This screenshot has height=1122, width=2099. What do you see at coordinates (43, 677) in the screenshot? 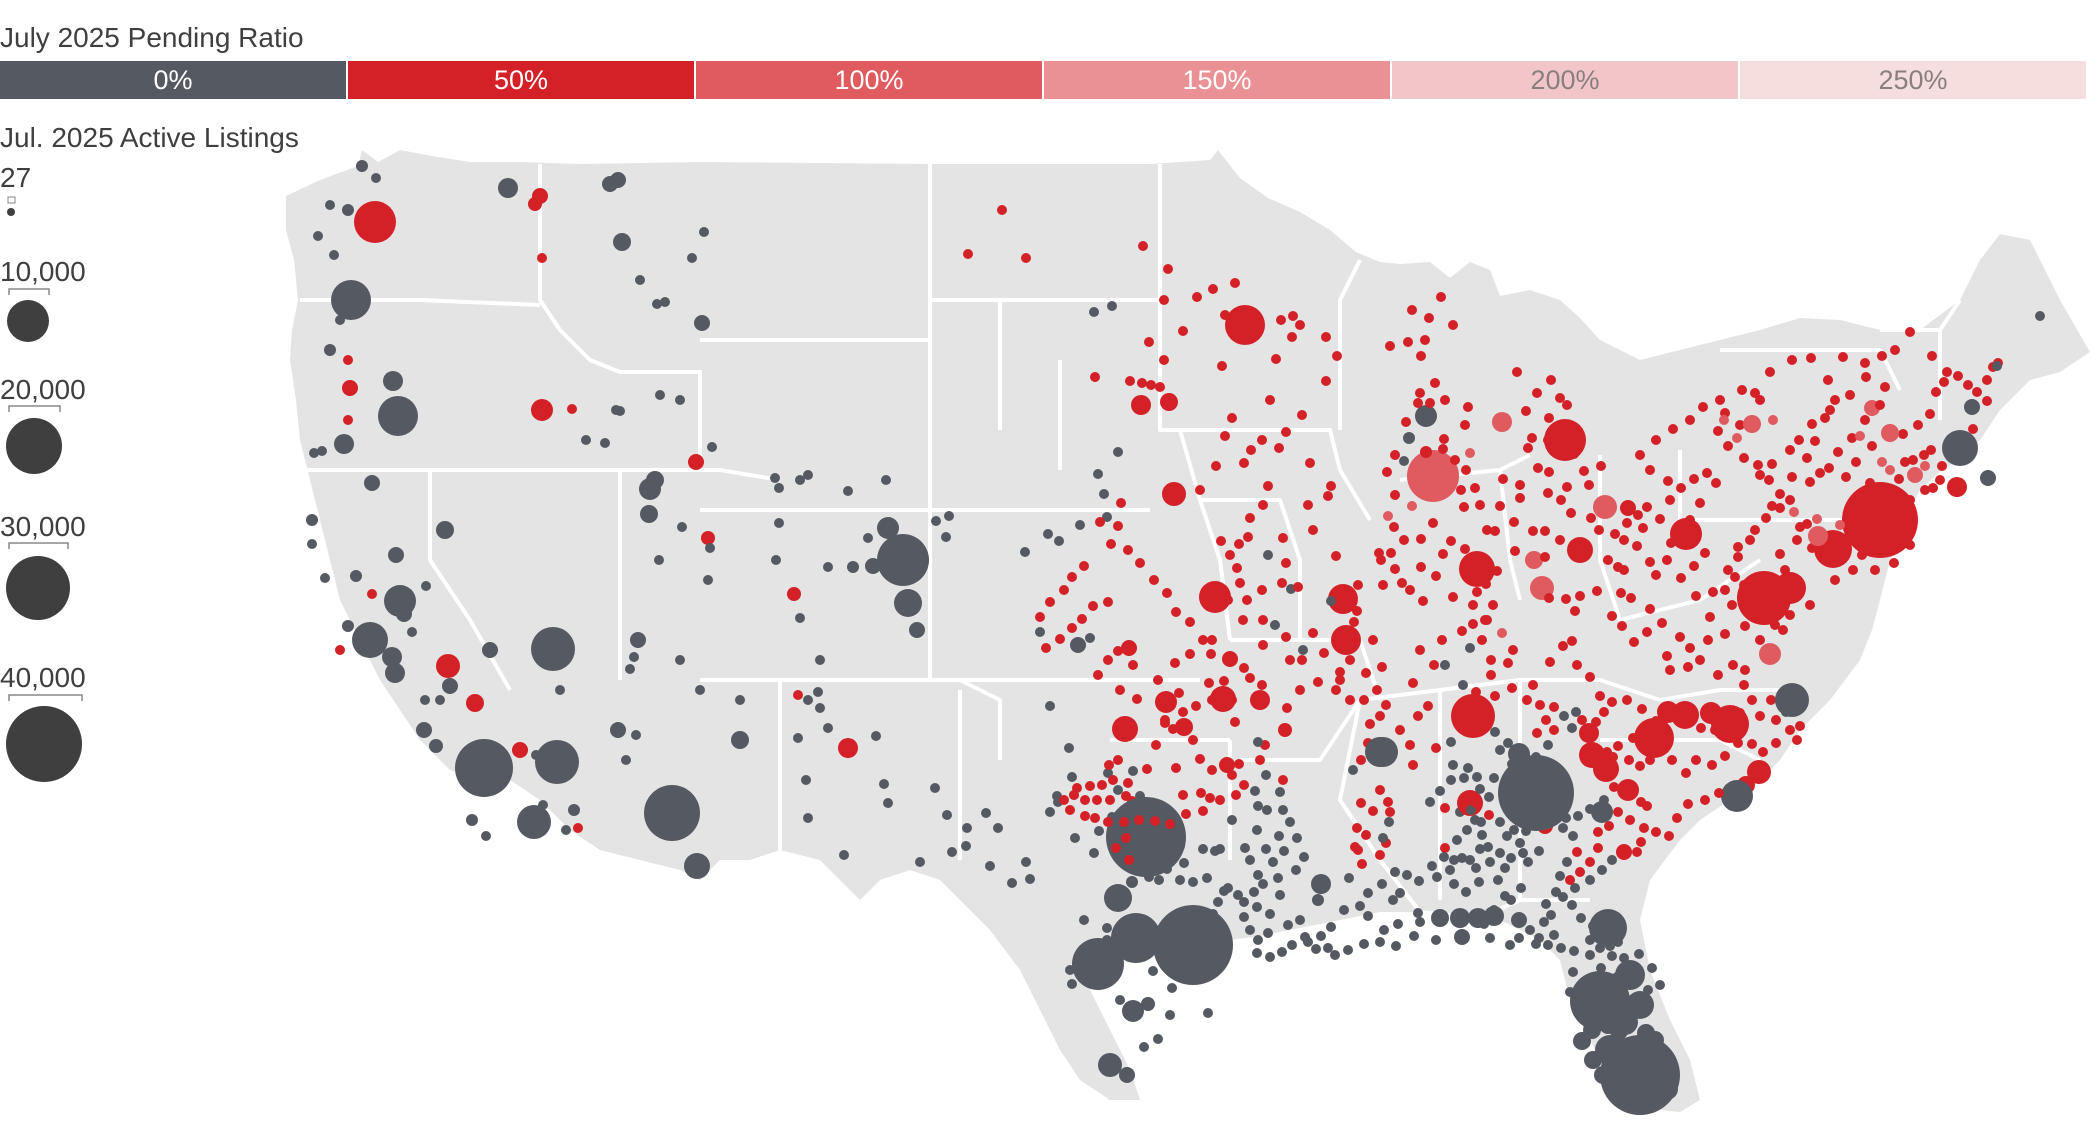
I see `size-legend-label-40000: 40,000` at bounding box center [43, 677].